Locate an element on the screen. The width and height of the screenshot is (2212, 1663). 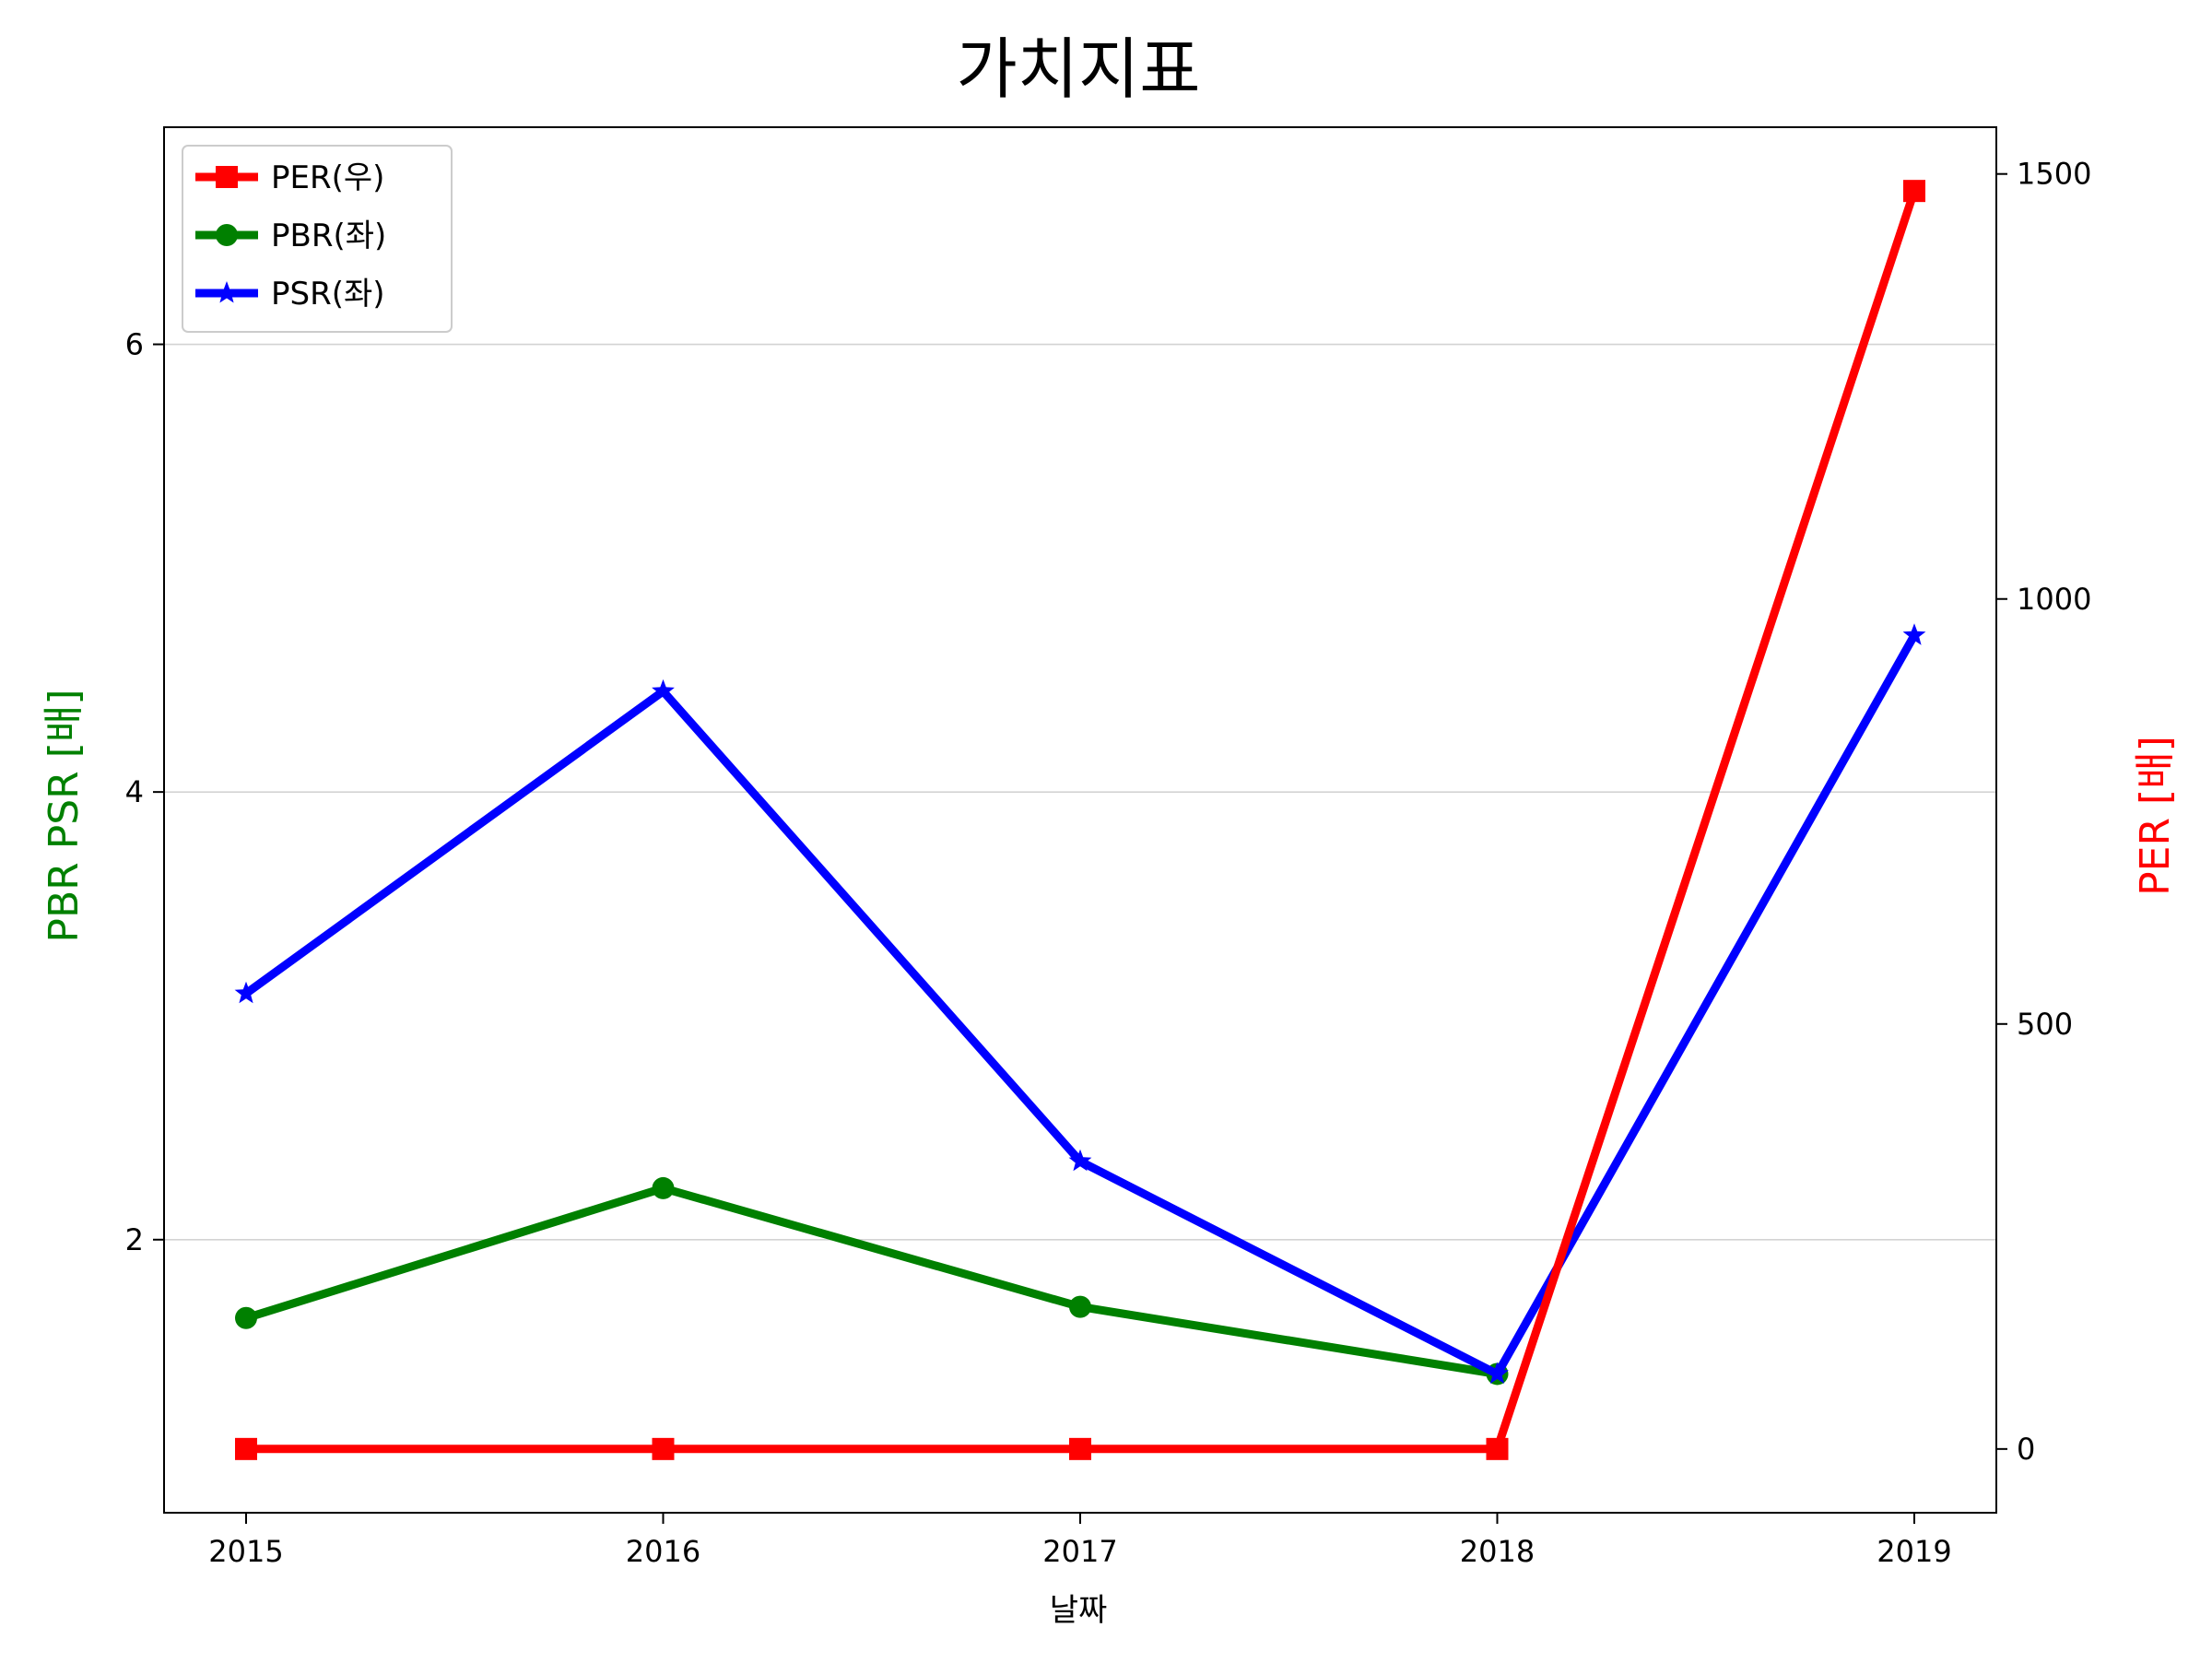
chart-title: 가치지표 is located at coordinates (1079, 69).